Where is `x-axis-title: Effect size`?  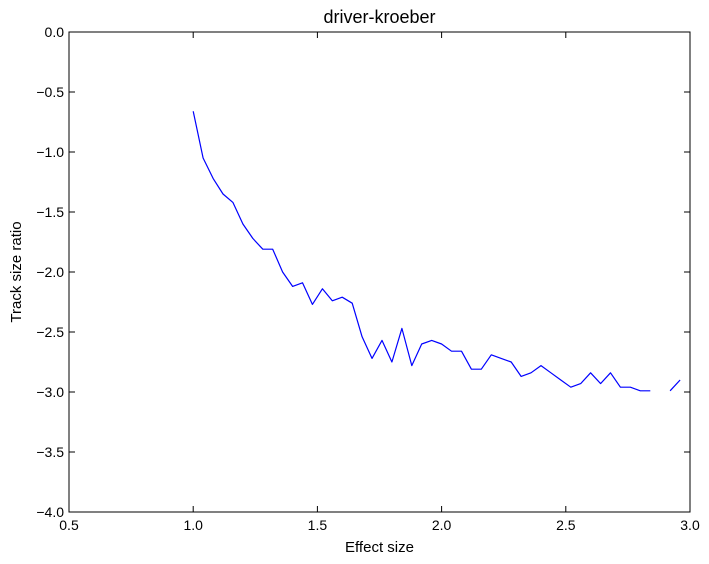
x-axis-title: Effect size is located at coordinates (379, 547).